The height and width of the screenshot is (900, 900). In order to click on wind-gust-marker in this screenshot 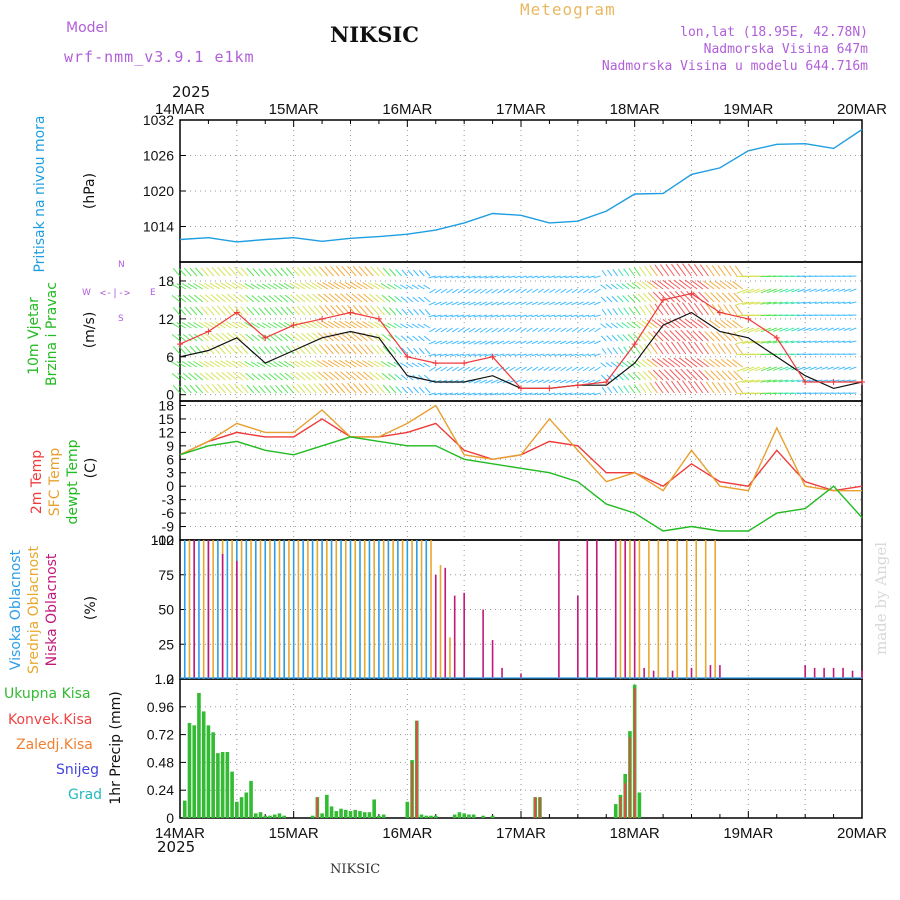, I will do `click(464, 363)`.